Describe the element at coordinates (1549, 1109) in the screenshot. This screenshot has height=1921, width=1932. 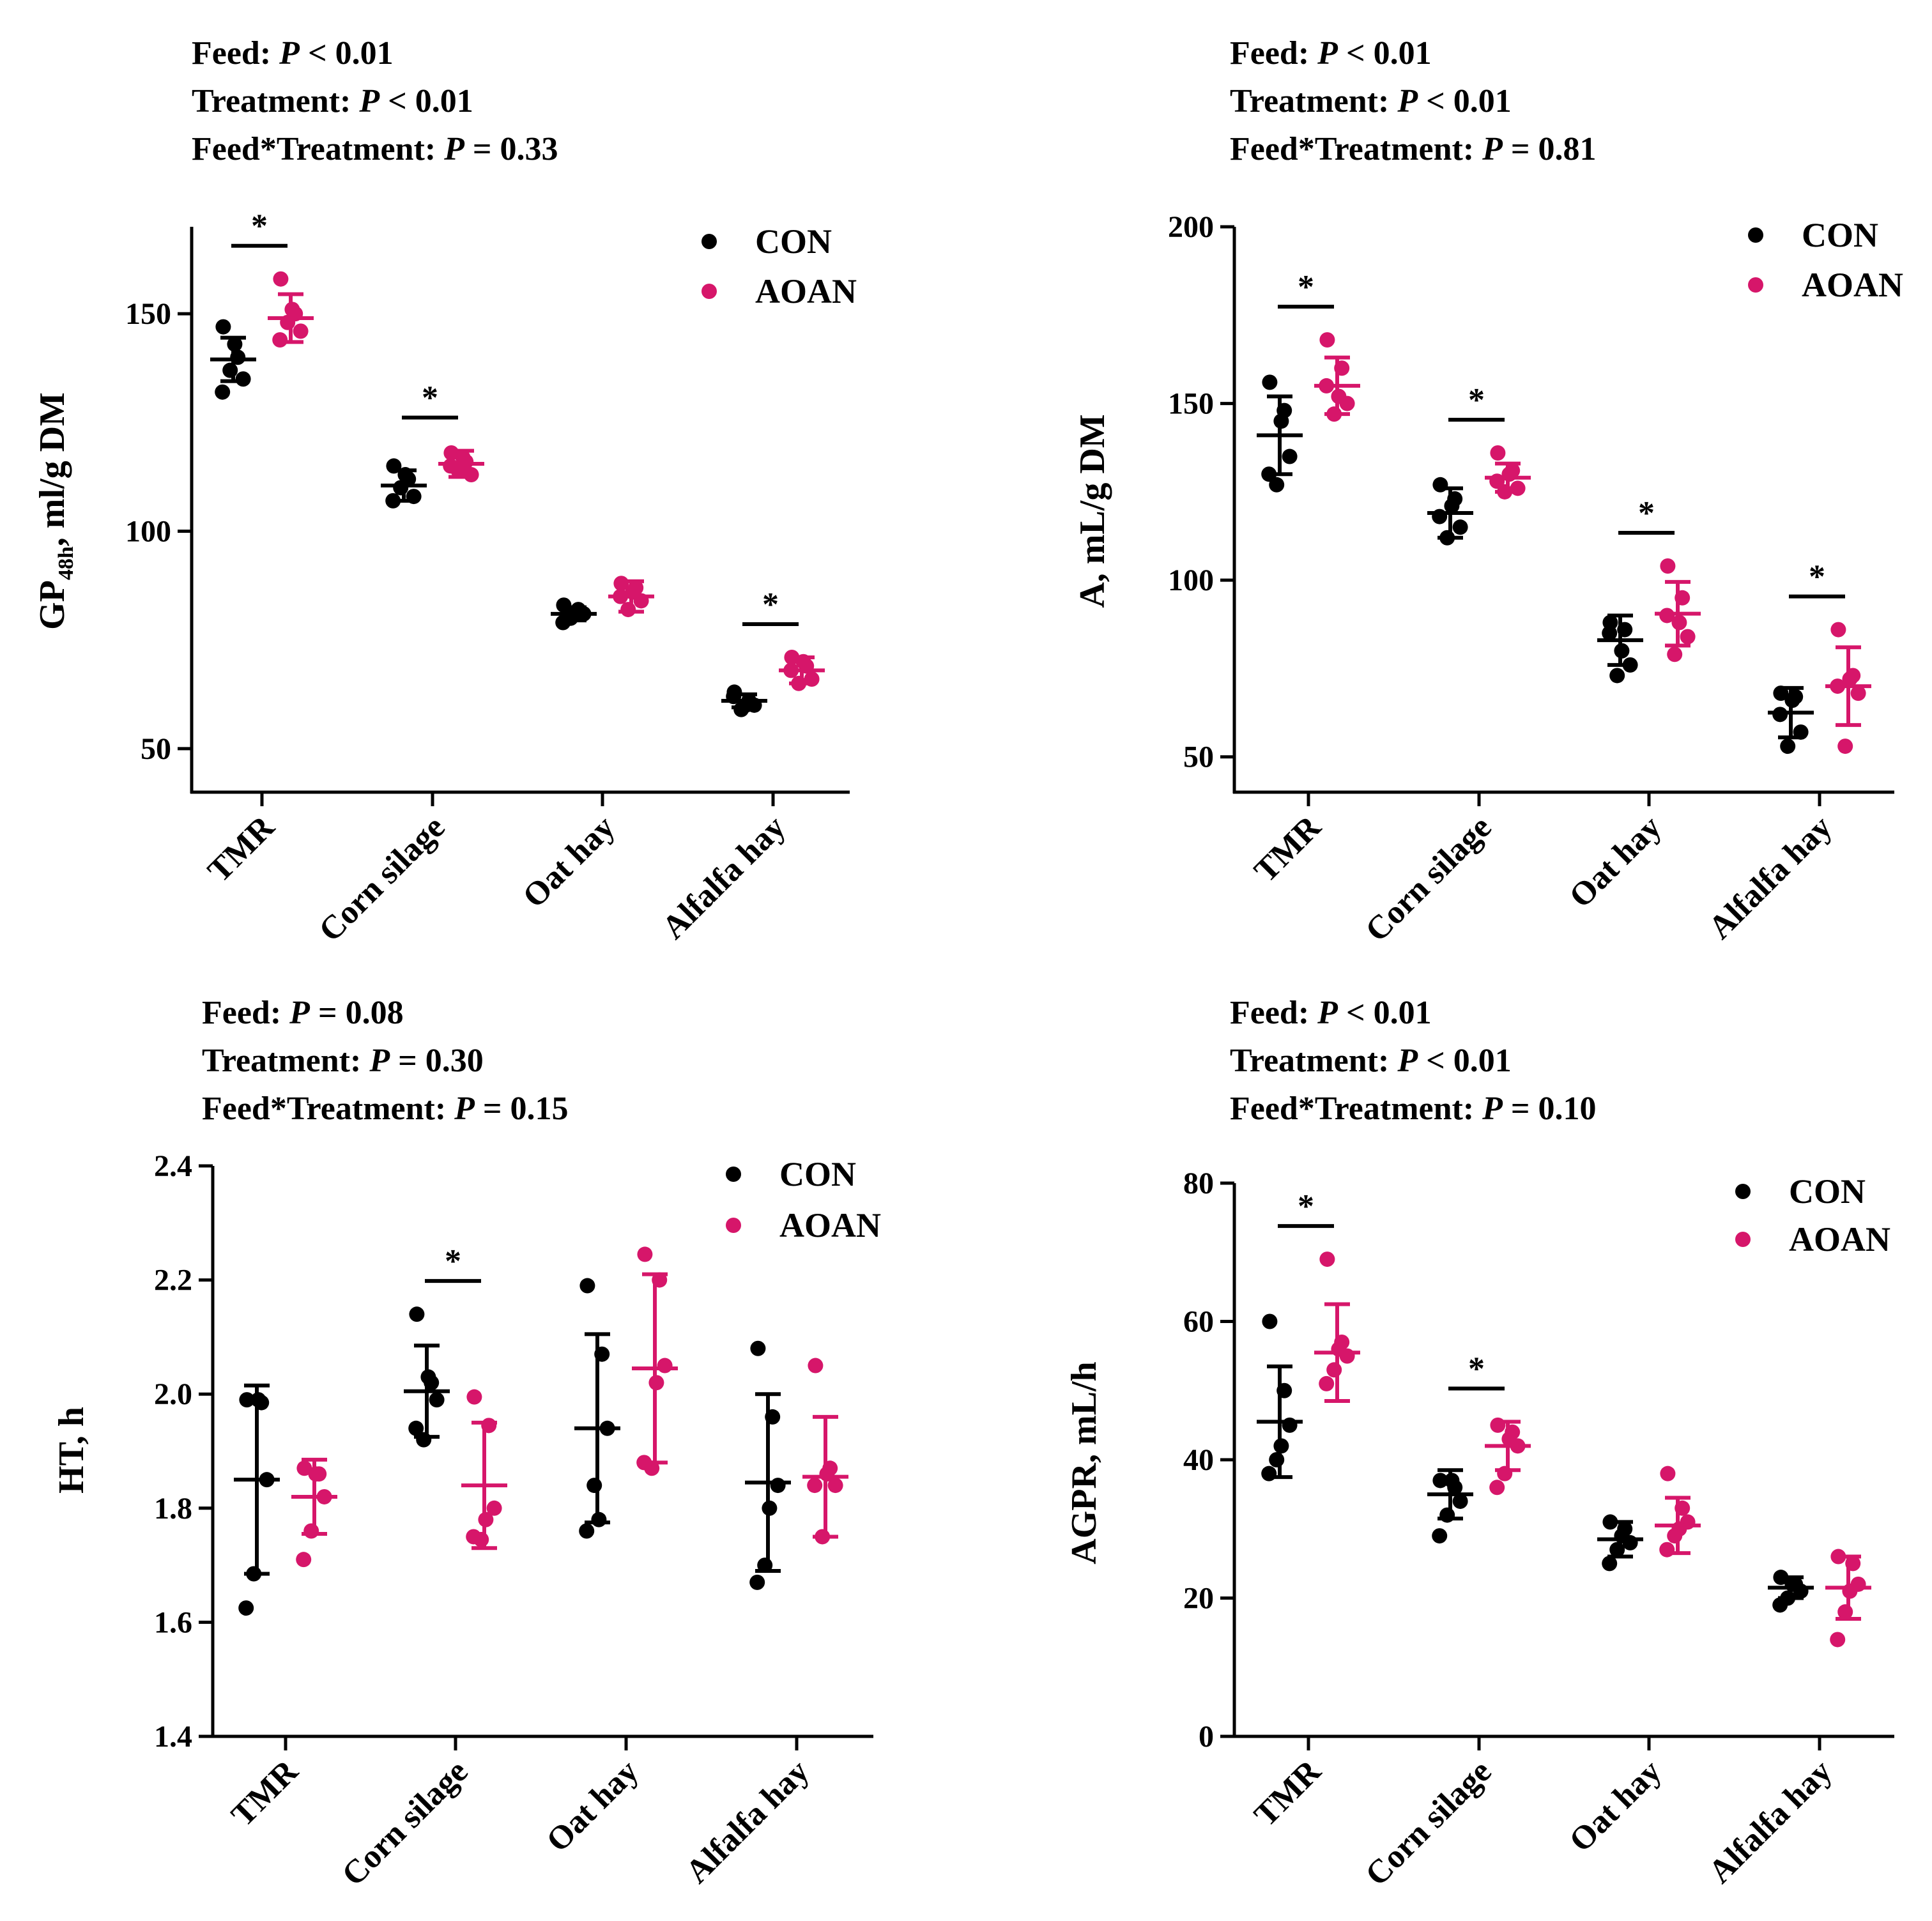
I see `stat-value: = 0.10` at that location.